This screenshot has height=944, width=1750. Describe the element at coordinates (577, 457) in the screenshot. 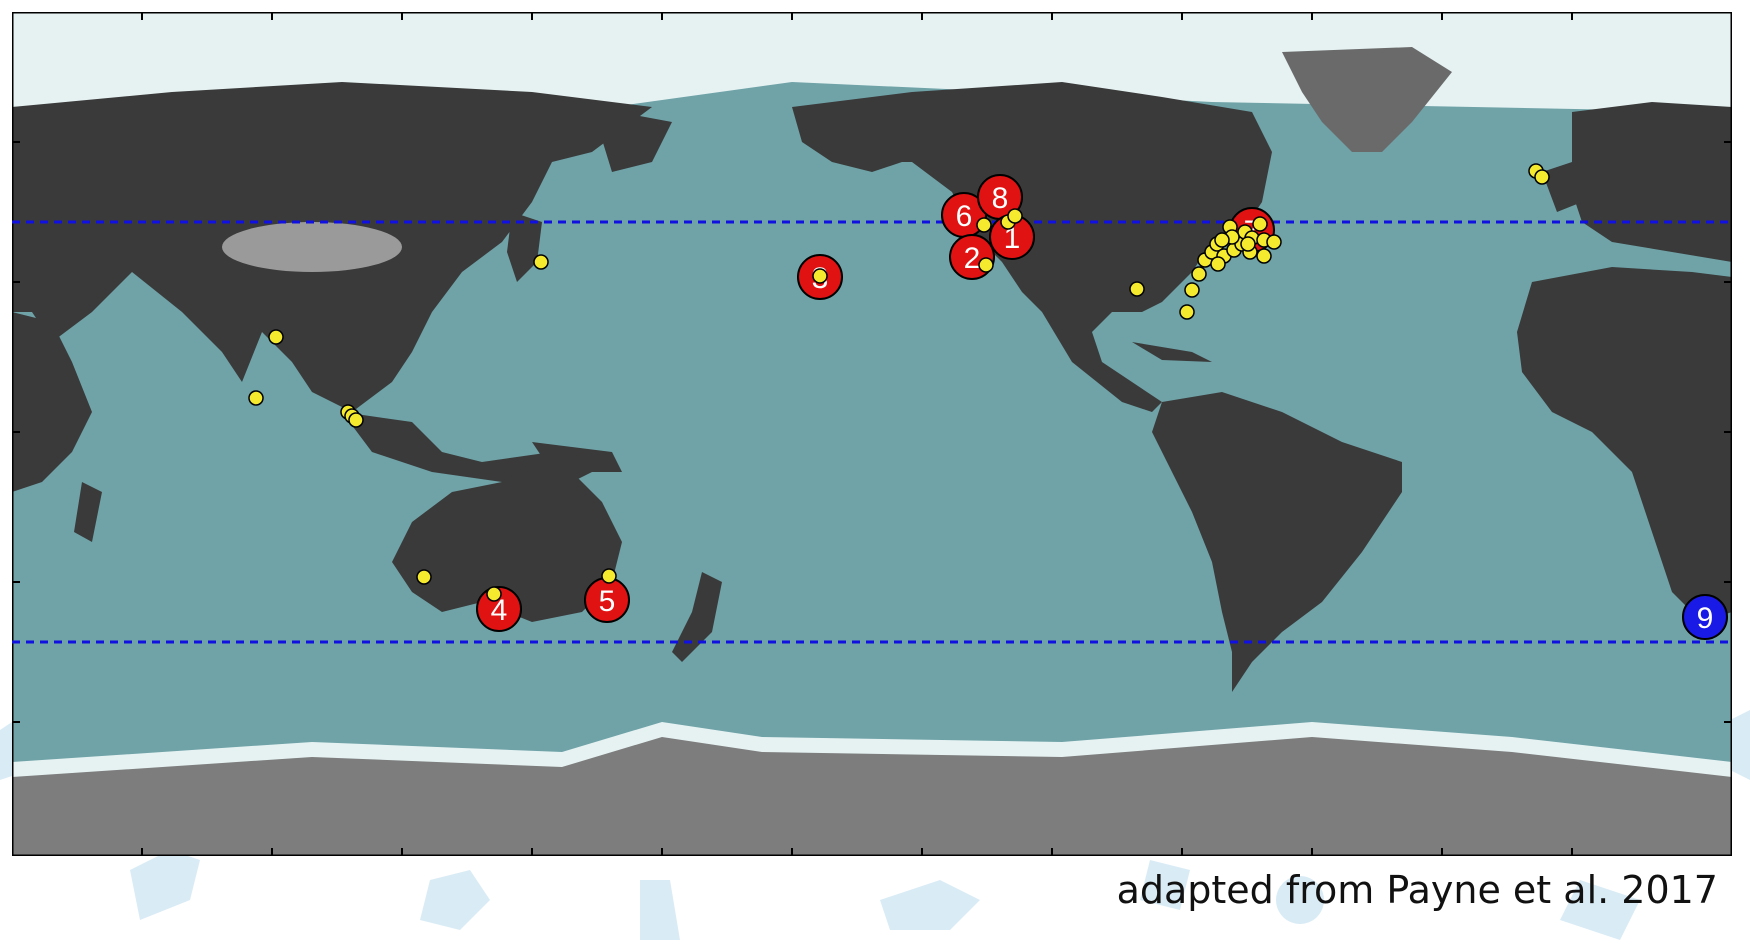

I see `land-new-guinea` at that location.